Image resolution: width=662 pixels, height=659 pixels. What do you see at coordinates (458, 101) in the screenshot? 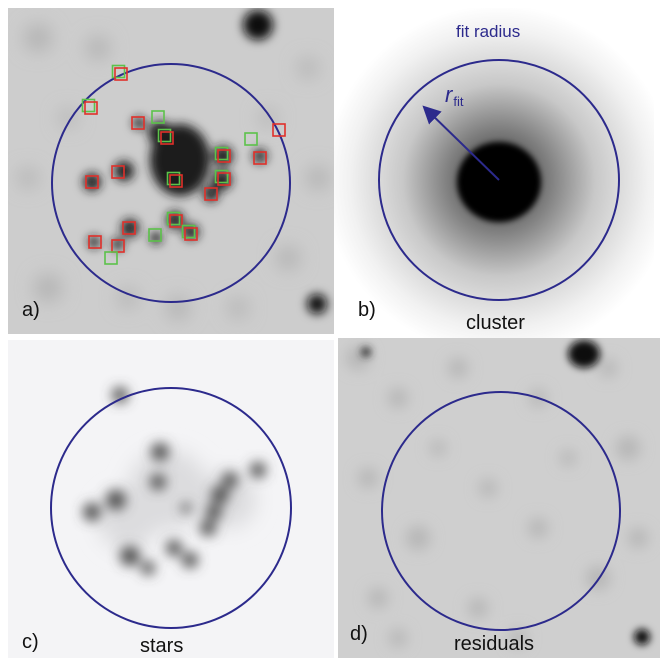
I see `r-subscript: fit` at bounding box center [458, 101].